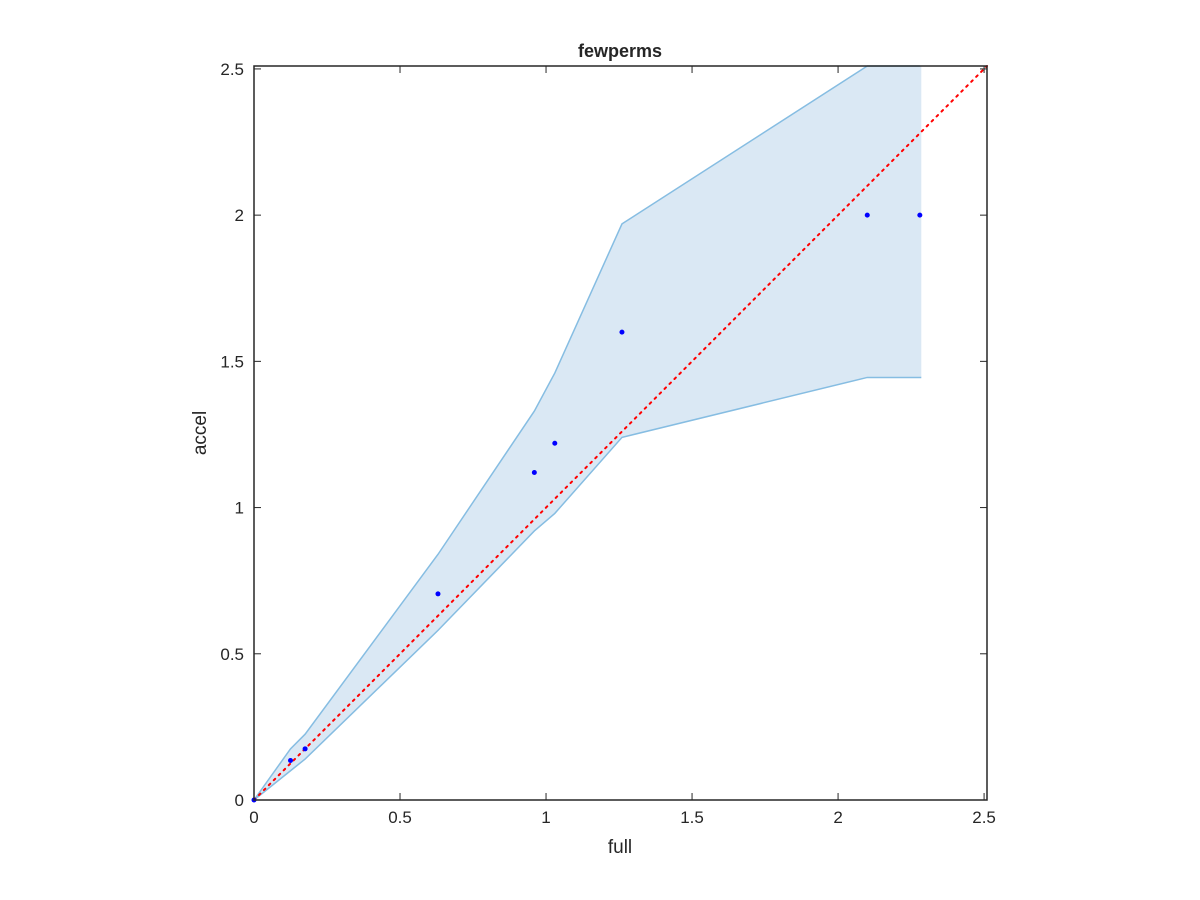 The image size is (1200, 900). What do you see at coordinates (239, 800) in the screenshot?
I see `y-tick-label: 0` at bounding box center [239, 800].